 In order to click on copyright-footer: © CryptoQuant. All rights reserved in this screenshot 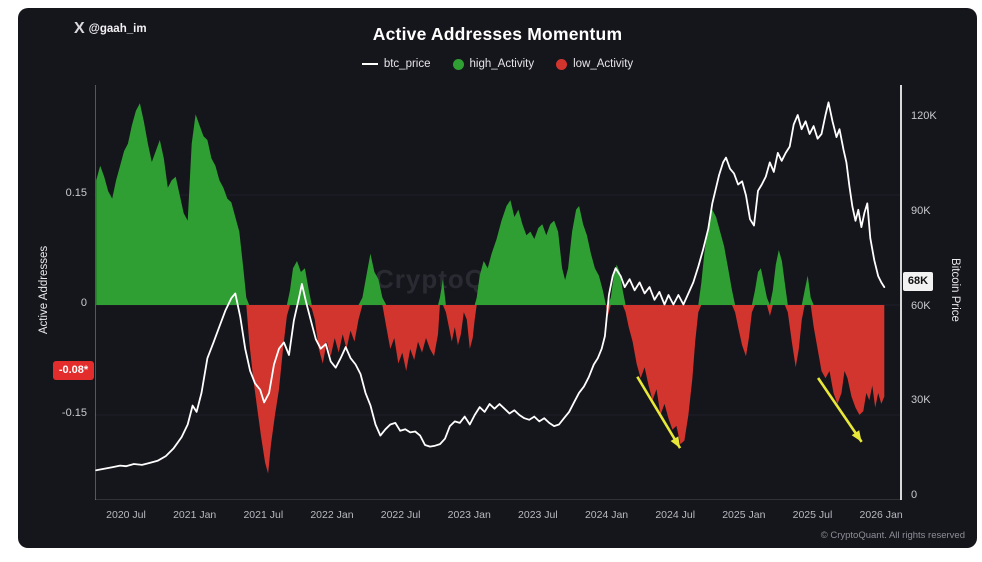, I will do `click(892, 535)`.